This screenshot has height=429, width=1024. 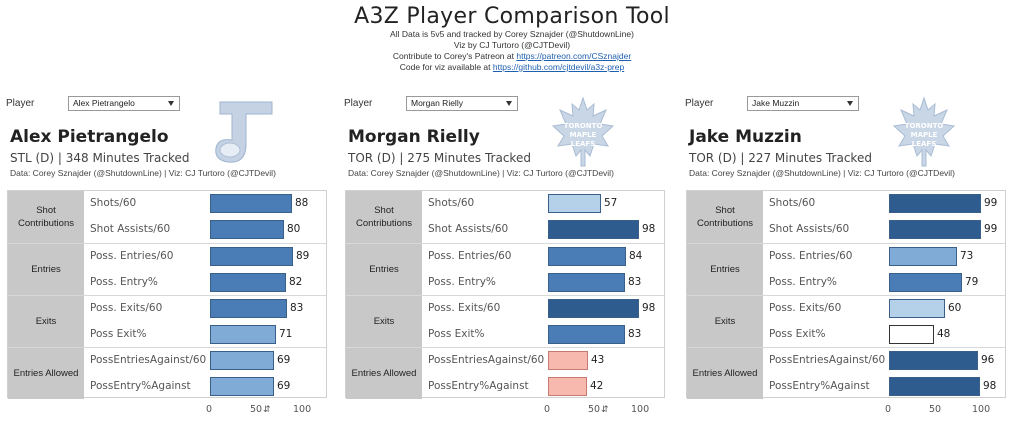 I want to click on metric-row: Poss. Exits/60 98, so click(x=543, y=309).